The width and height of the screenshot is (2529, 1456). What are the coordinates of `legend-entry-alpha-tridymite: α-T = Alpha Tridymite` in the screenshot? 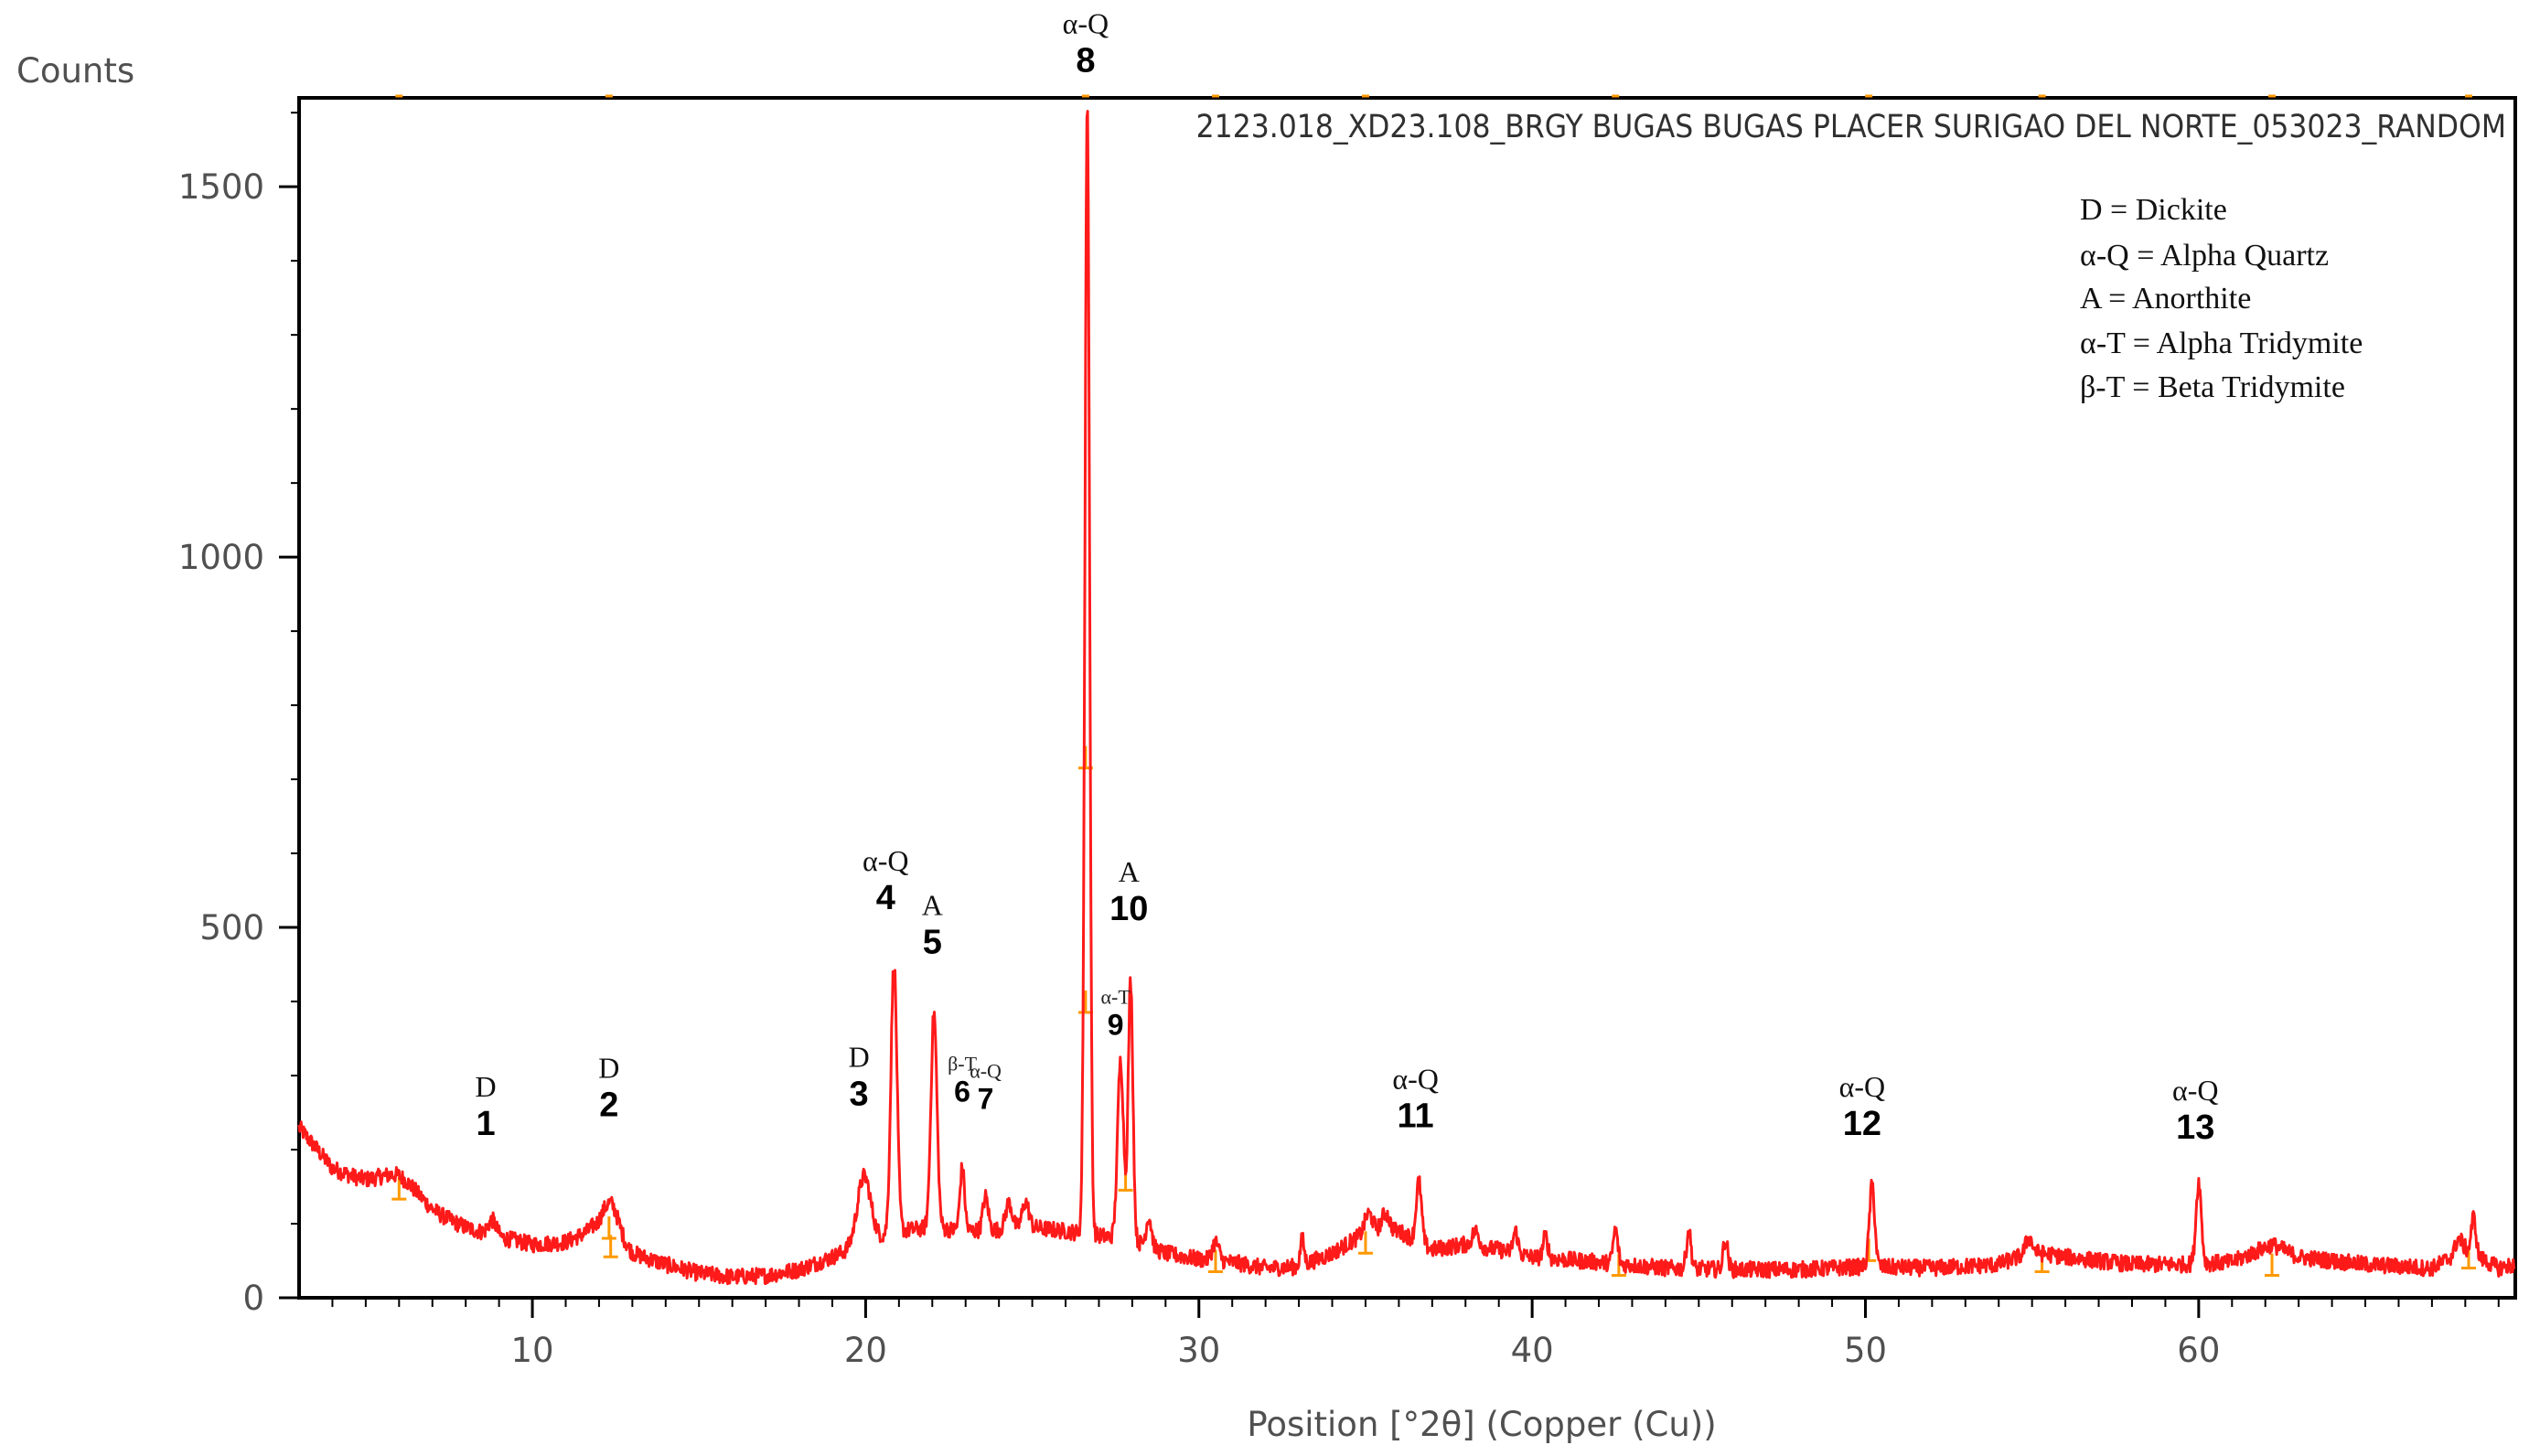 It's located at (2221, 343).